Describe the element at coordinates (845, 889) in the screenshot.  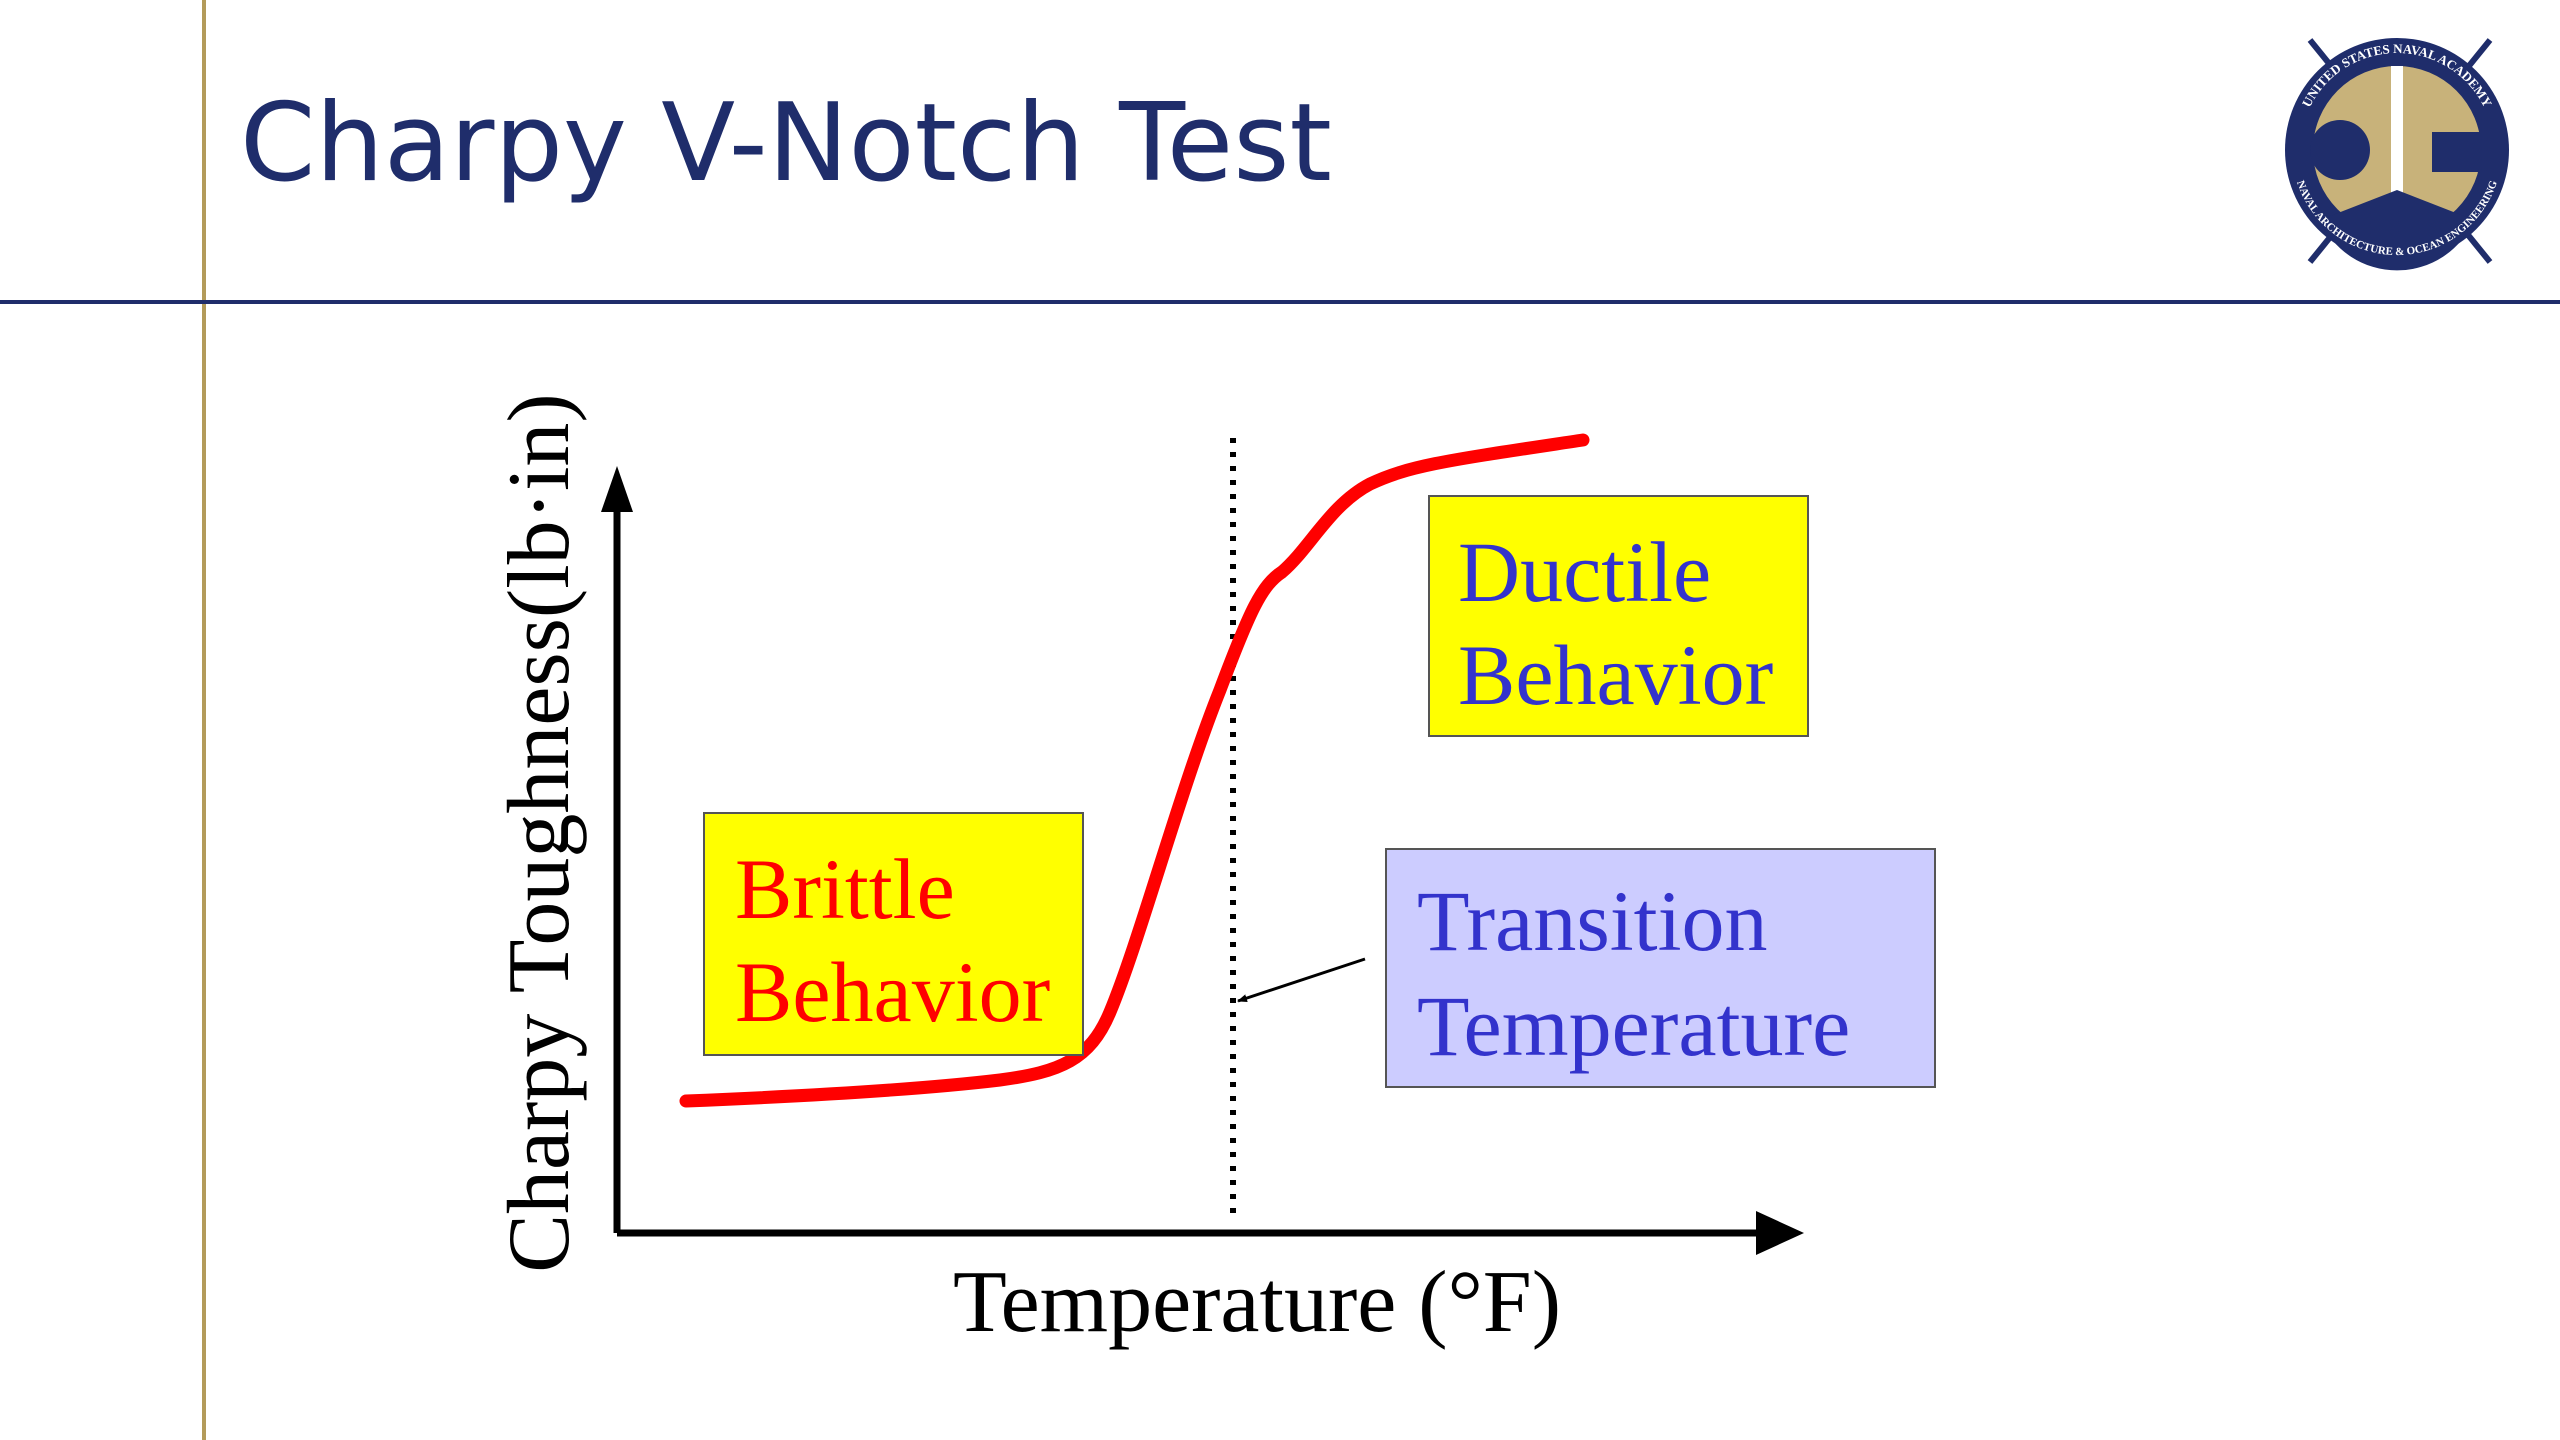
I see `box-text: Brittle` at that location.